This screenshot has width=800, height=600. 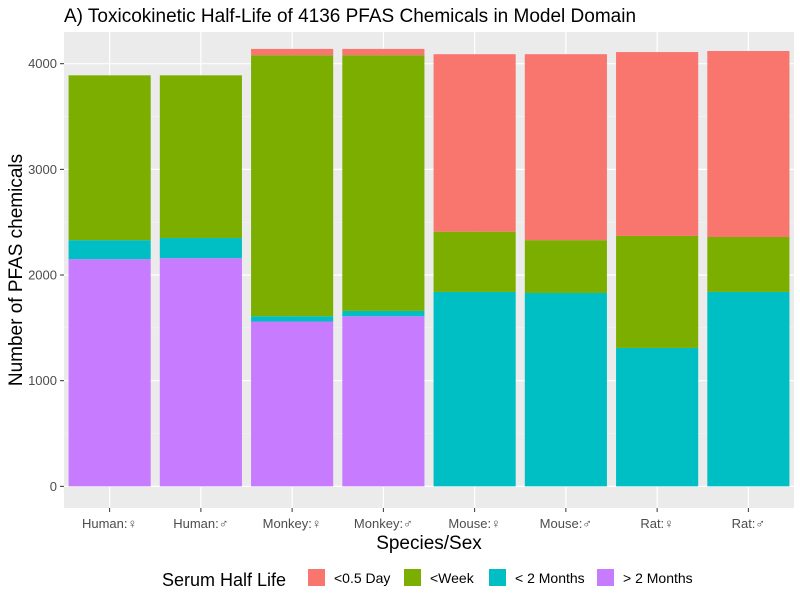 I want to click on y-tick-label: 4000, so click(x=42, y=63).